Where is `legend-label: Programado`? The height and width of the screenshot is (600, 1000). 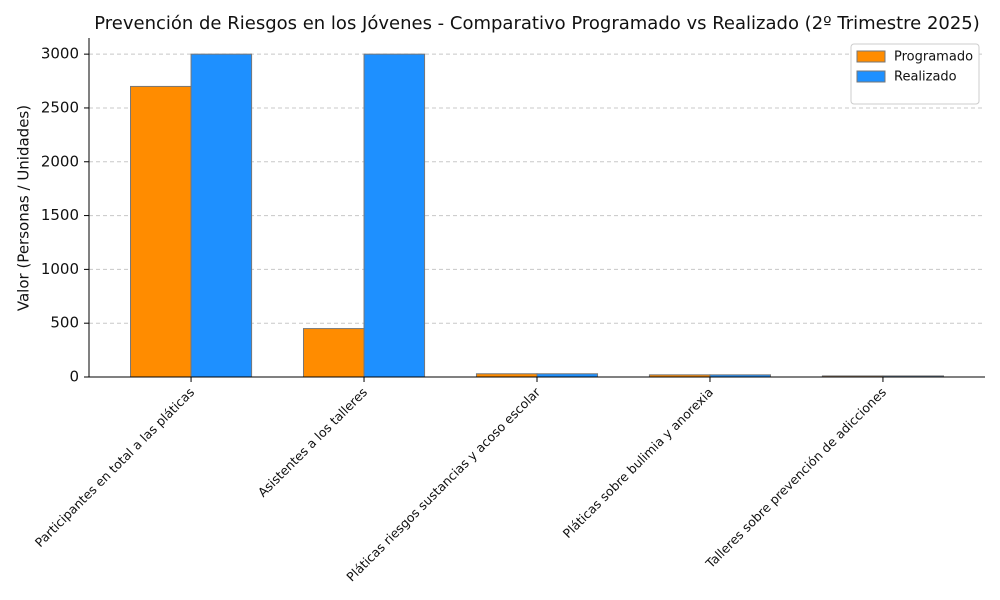
legend-label: Programado is located at coordinates (933, 57).